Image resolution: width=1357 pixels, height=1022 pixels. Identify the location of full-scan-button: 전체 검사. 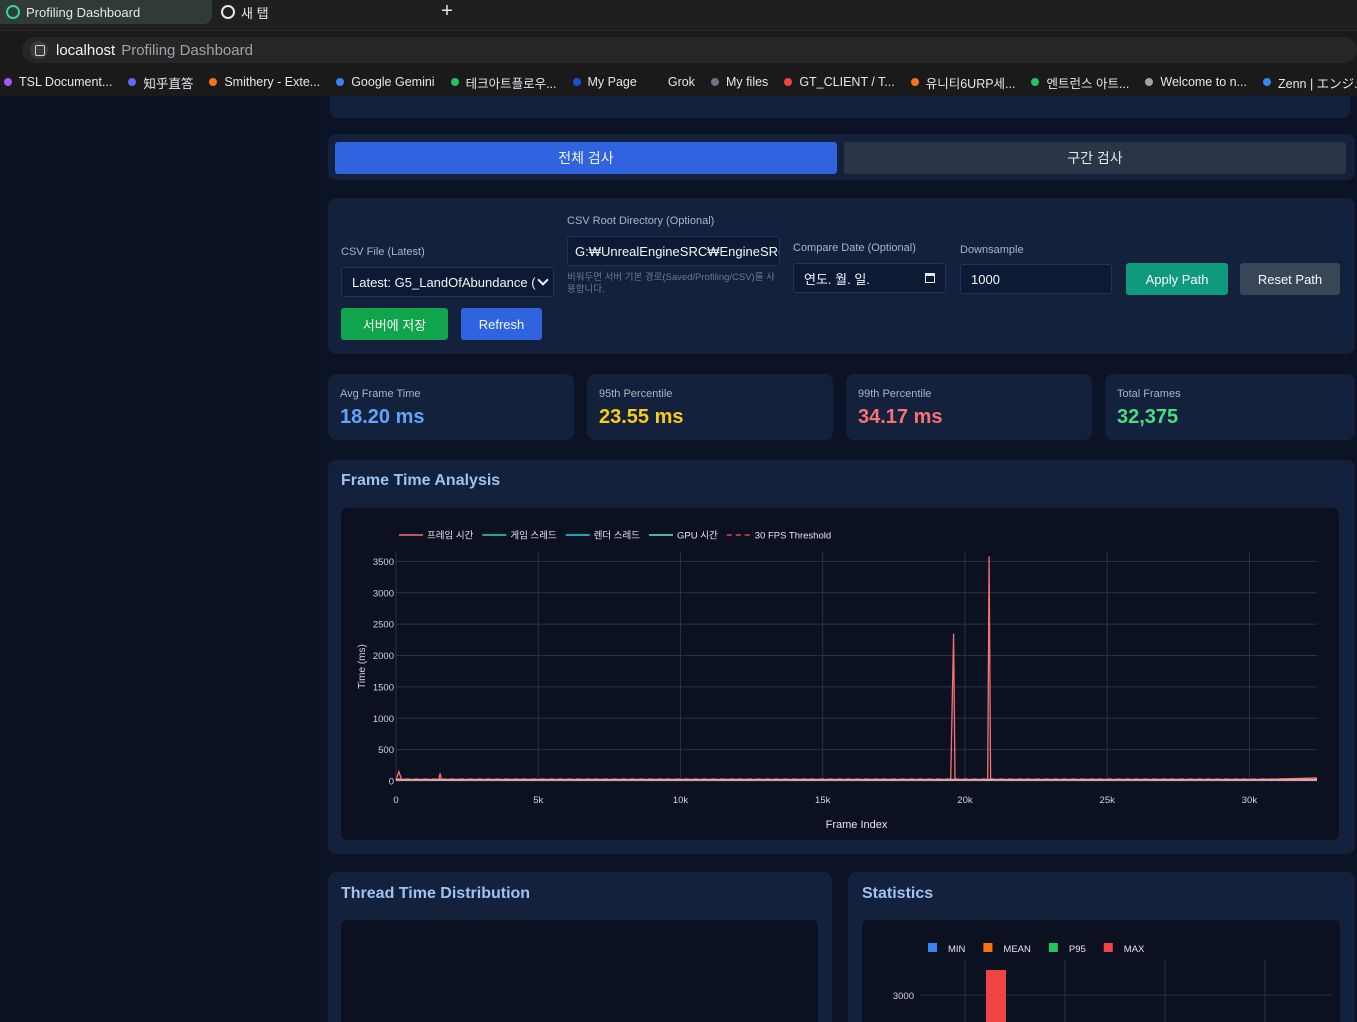
(586, 158).